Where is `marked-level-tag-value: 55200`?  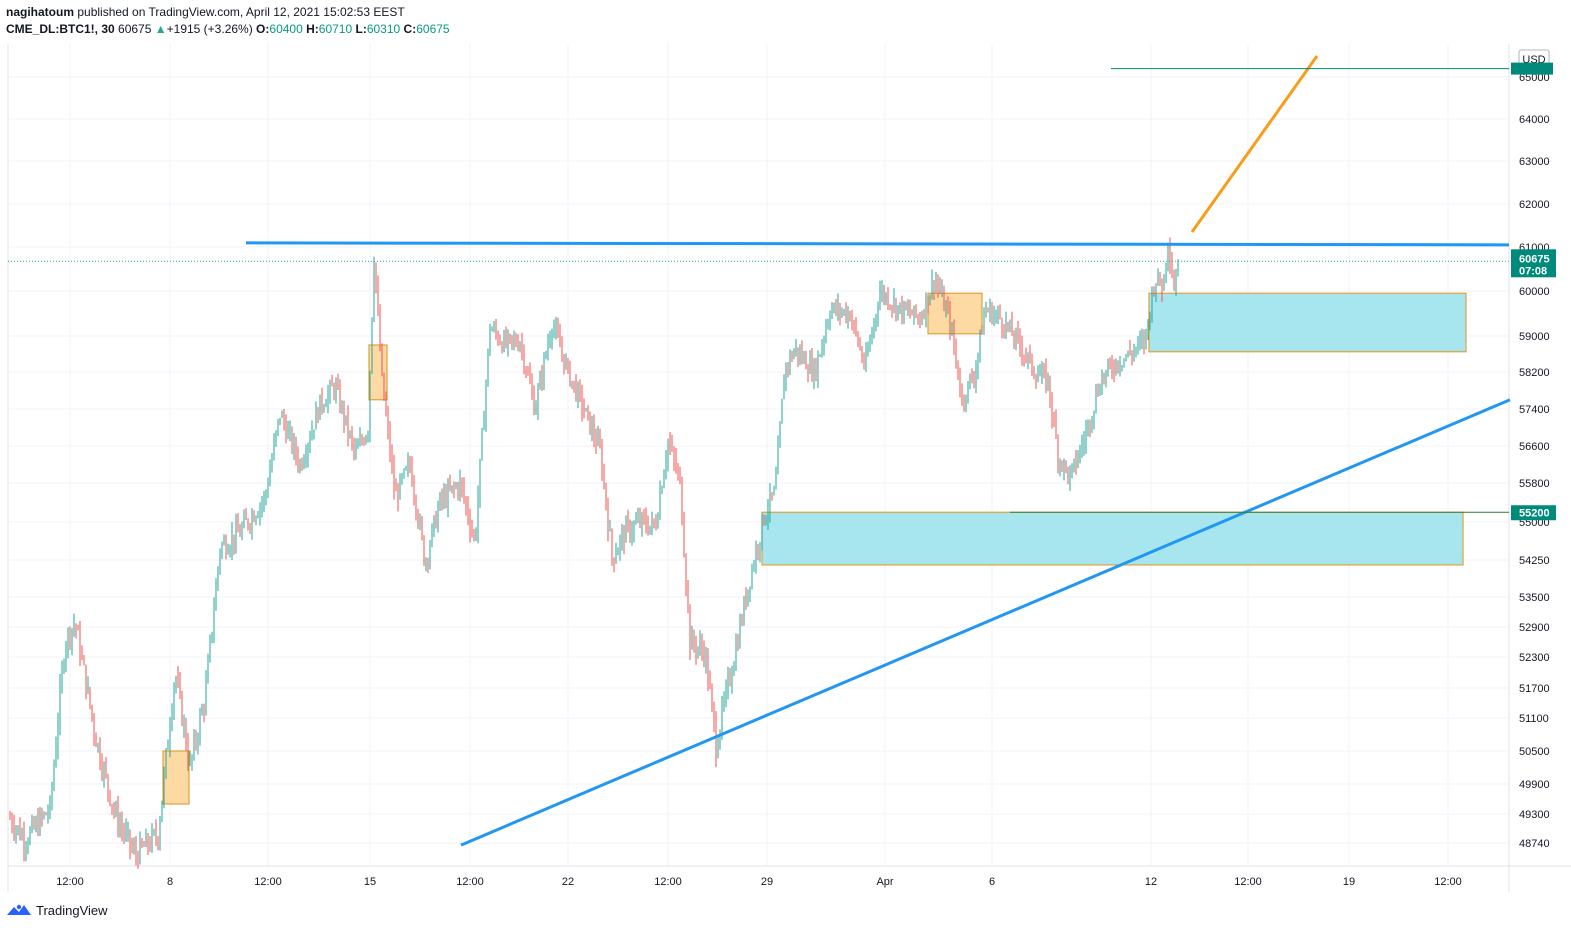
marked-level-tag-value: 55200 is located at coordinates (1534, 513).